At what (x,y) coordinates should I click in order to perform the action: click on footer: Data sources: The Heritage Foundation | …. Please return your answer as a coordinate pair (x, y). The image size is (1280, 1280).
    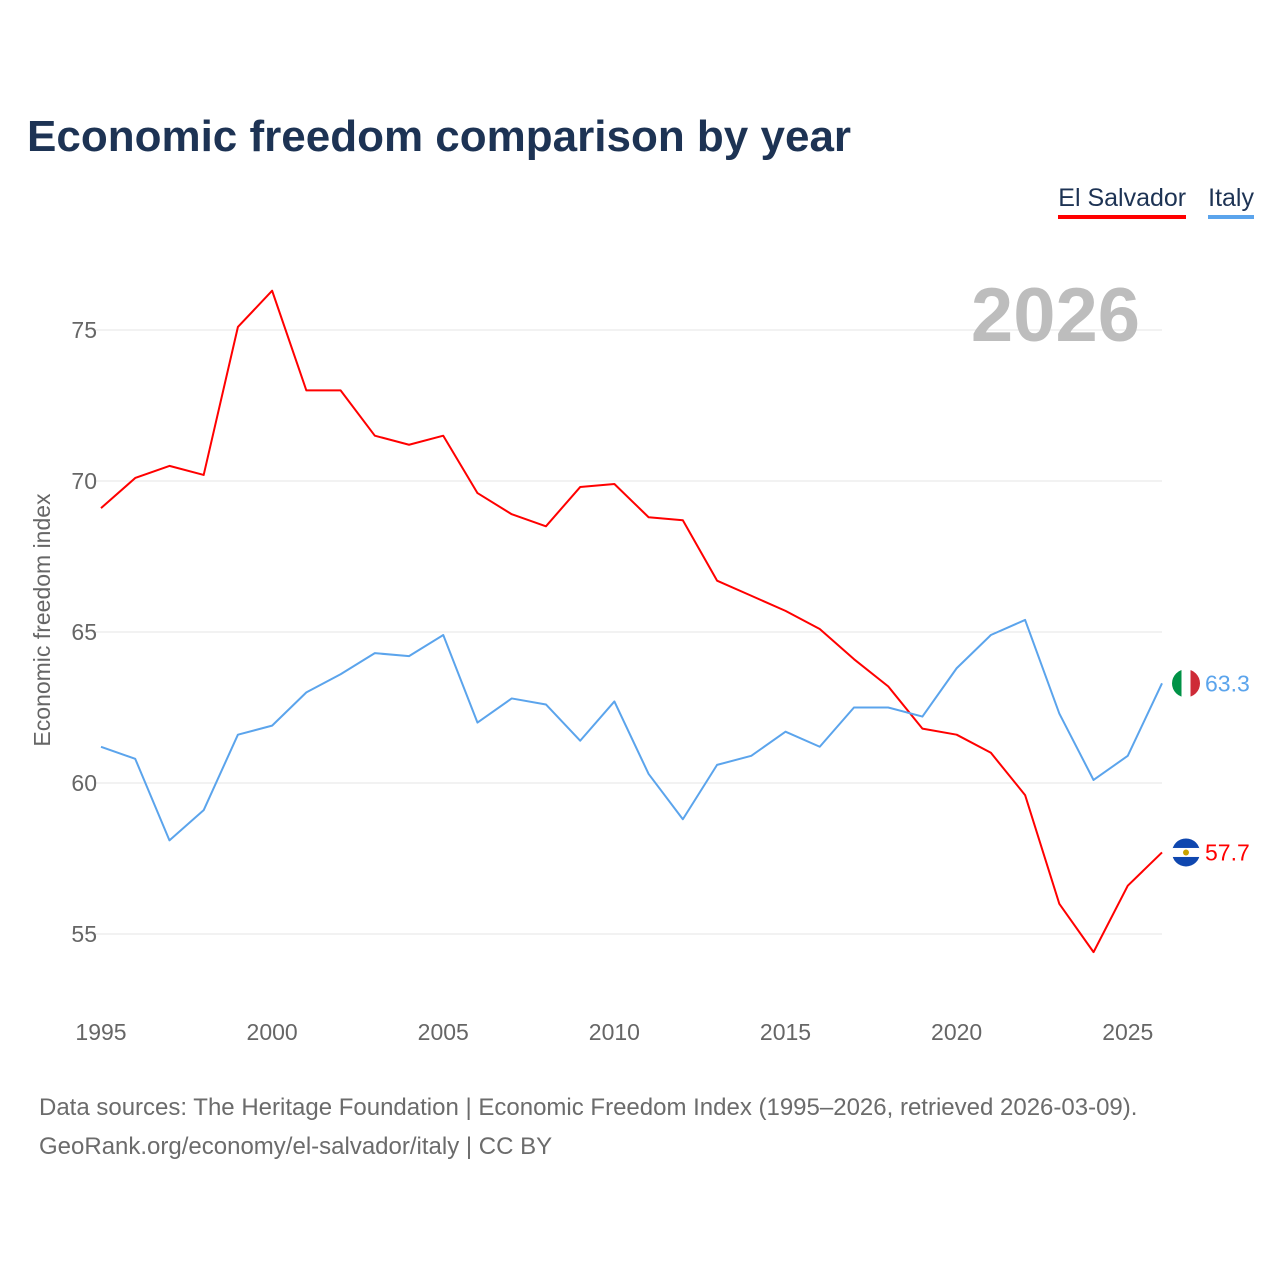
    Looking at the image, I should click on (588, 1127).